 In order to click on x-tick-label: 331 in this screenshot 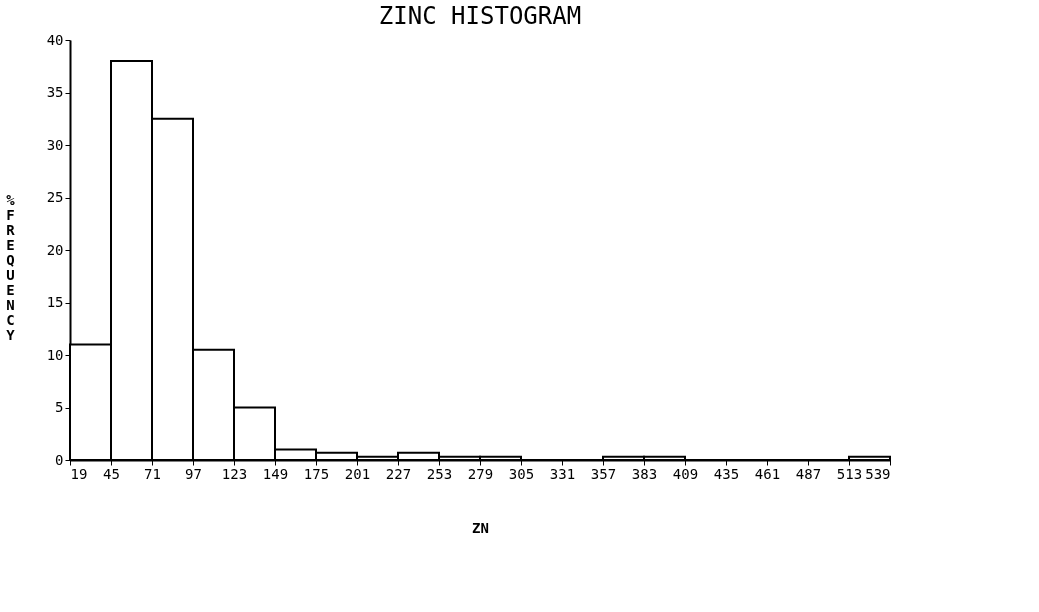, I will do `click(562, 473)`.